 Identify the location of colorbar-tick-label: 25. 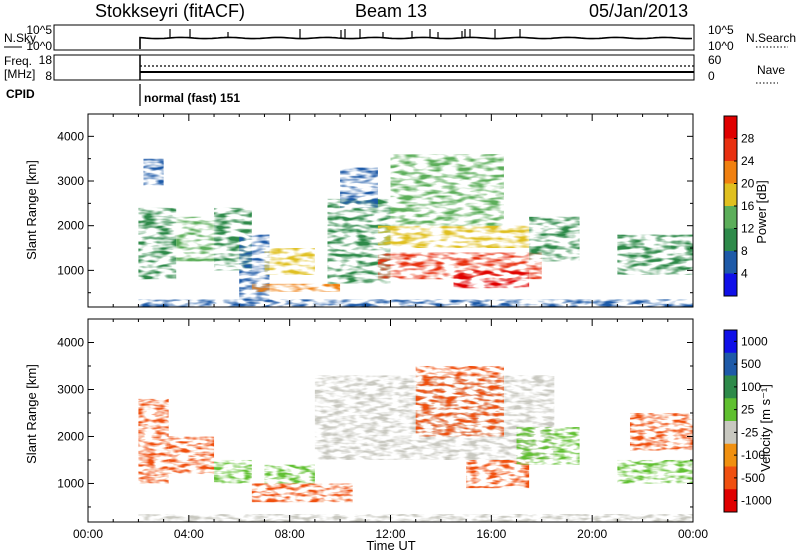
(748, 410).